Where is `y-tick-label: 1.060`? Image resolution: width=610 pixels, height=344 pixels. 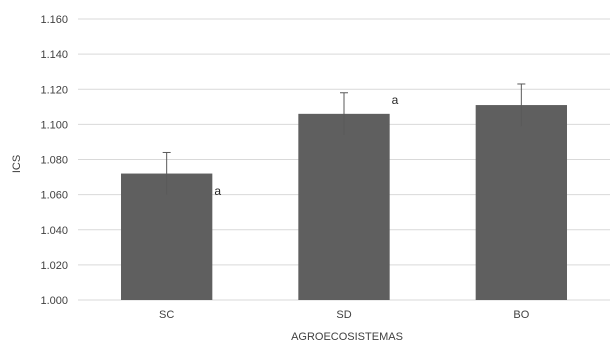
y-tick-label: 1.060 is located at coordinates (54, 196).